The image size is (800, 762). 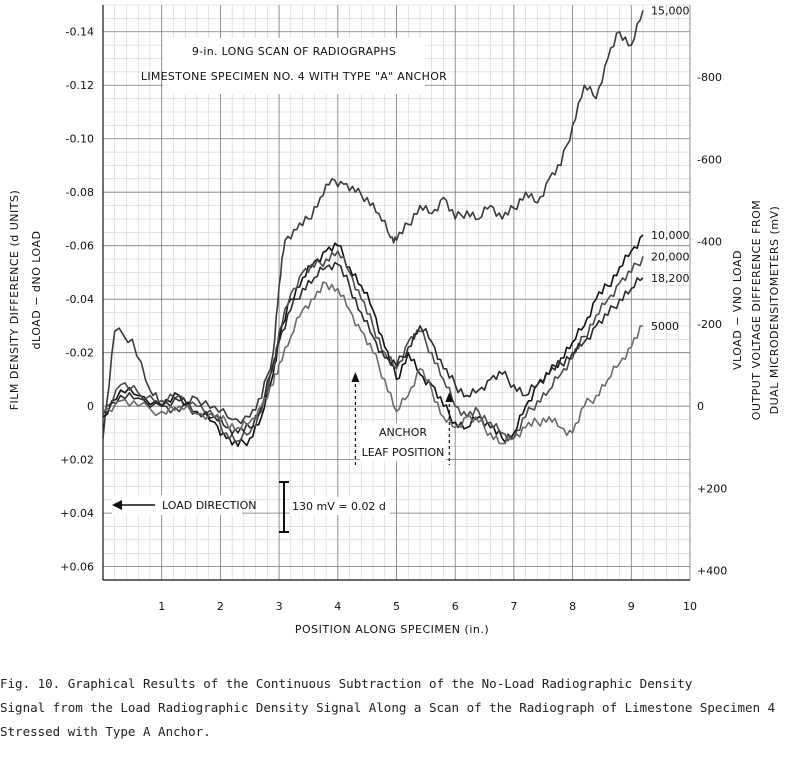 I want to click on y-axis-right-label-1: VLOAD − VNO LOAD, so click(x=737, y=310).